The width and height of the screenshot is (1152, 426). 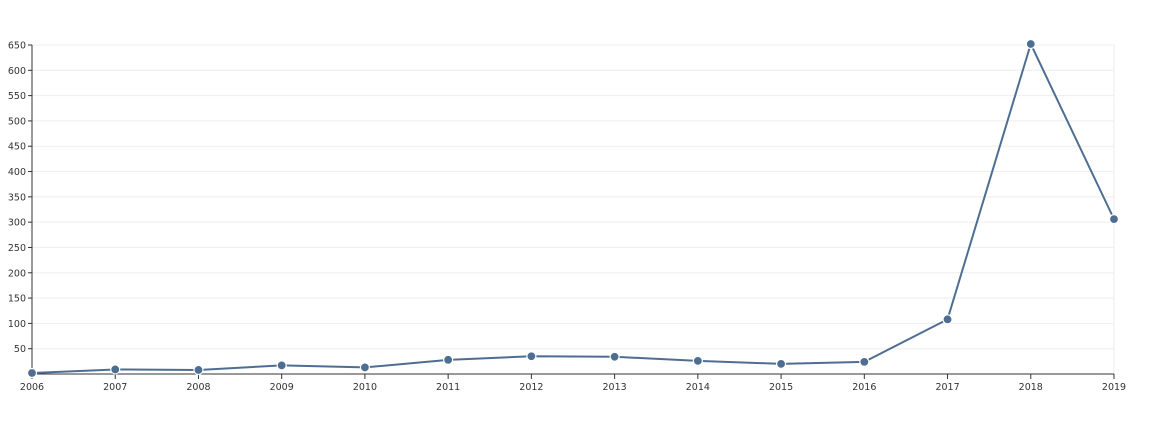 What do you see at coordinates (1114, 387) in the screenshot?
I see `x-tick-label: 2019` at bounding box center [1114, 387].